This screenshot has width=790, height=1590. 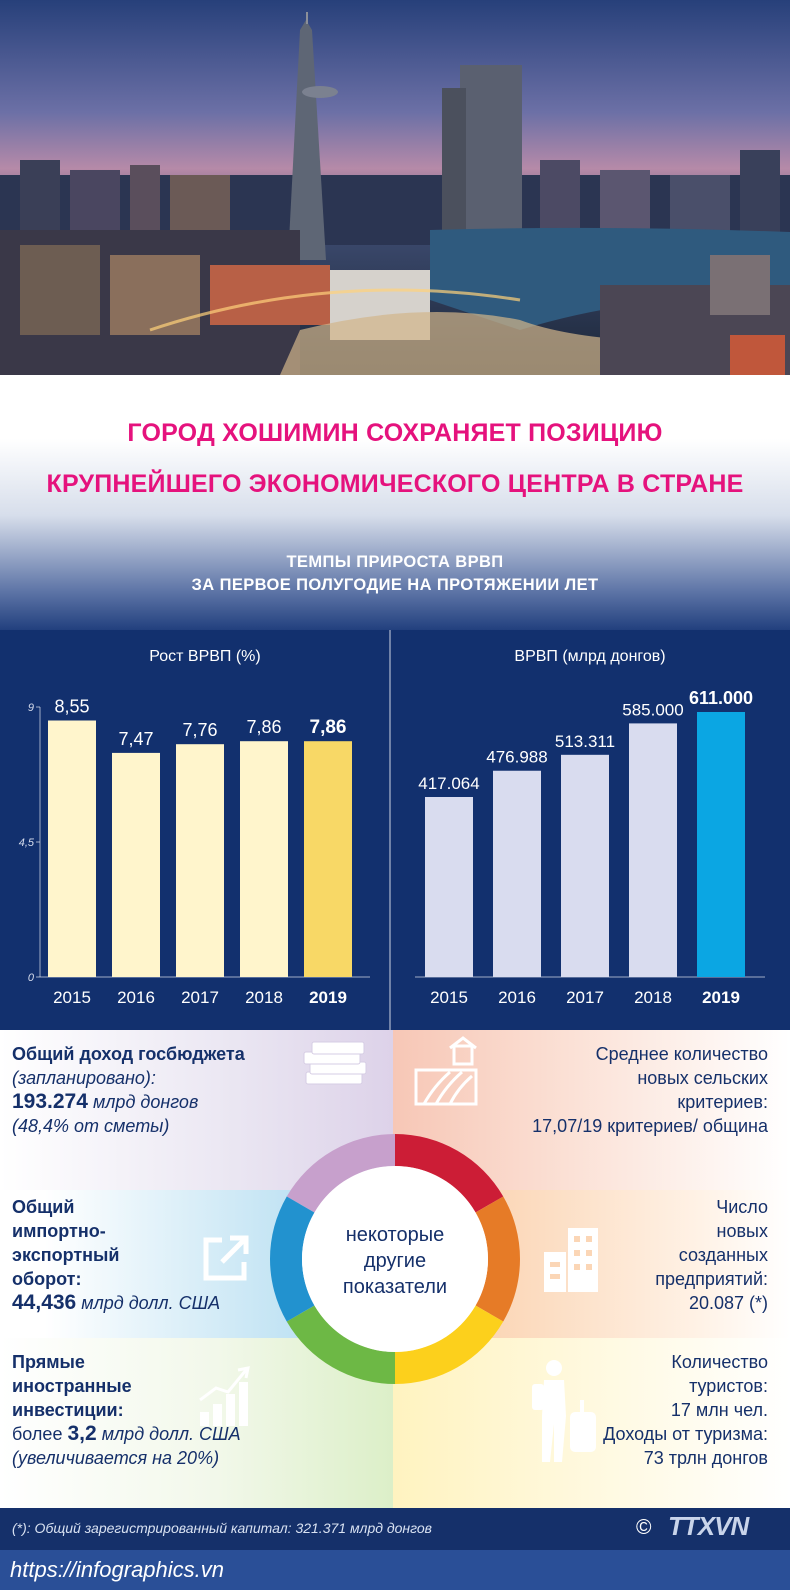 I want to click on enterprises-line3: созданных, so click(x=723, y=1255).